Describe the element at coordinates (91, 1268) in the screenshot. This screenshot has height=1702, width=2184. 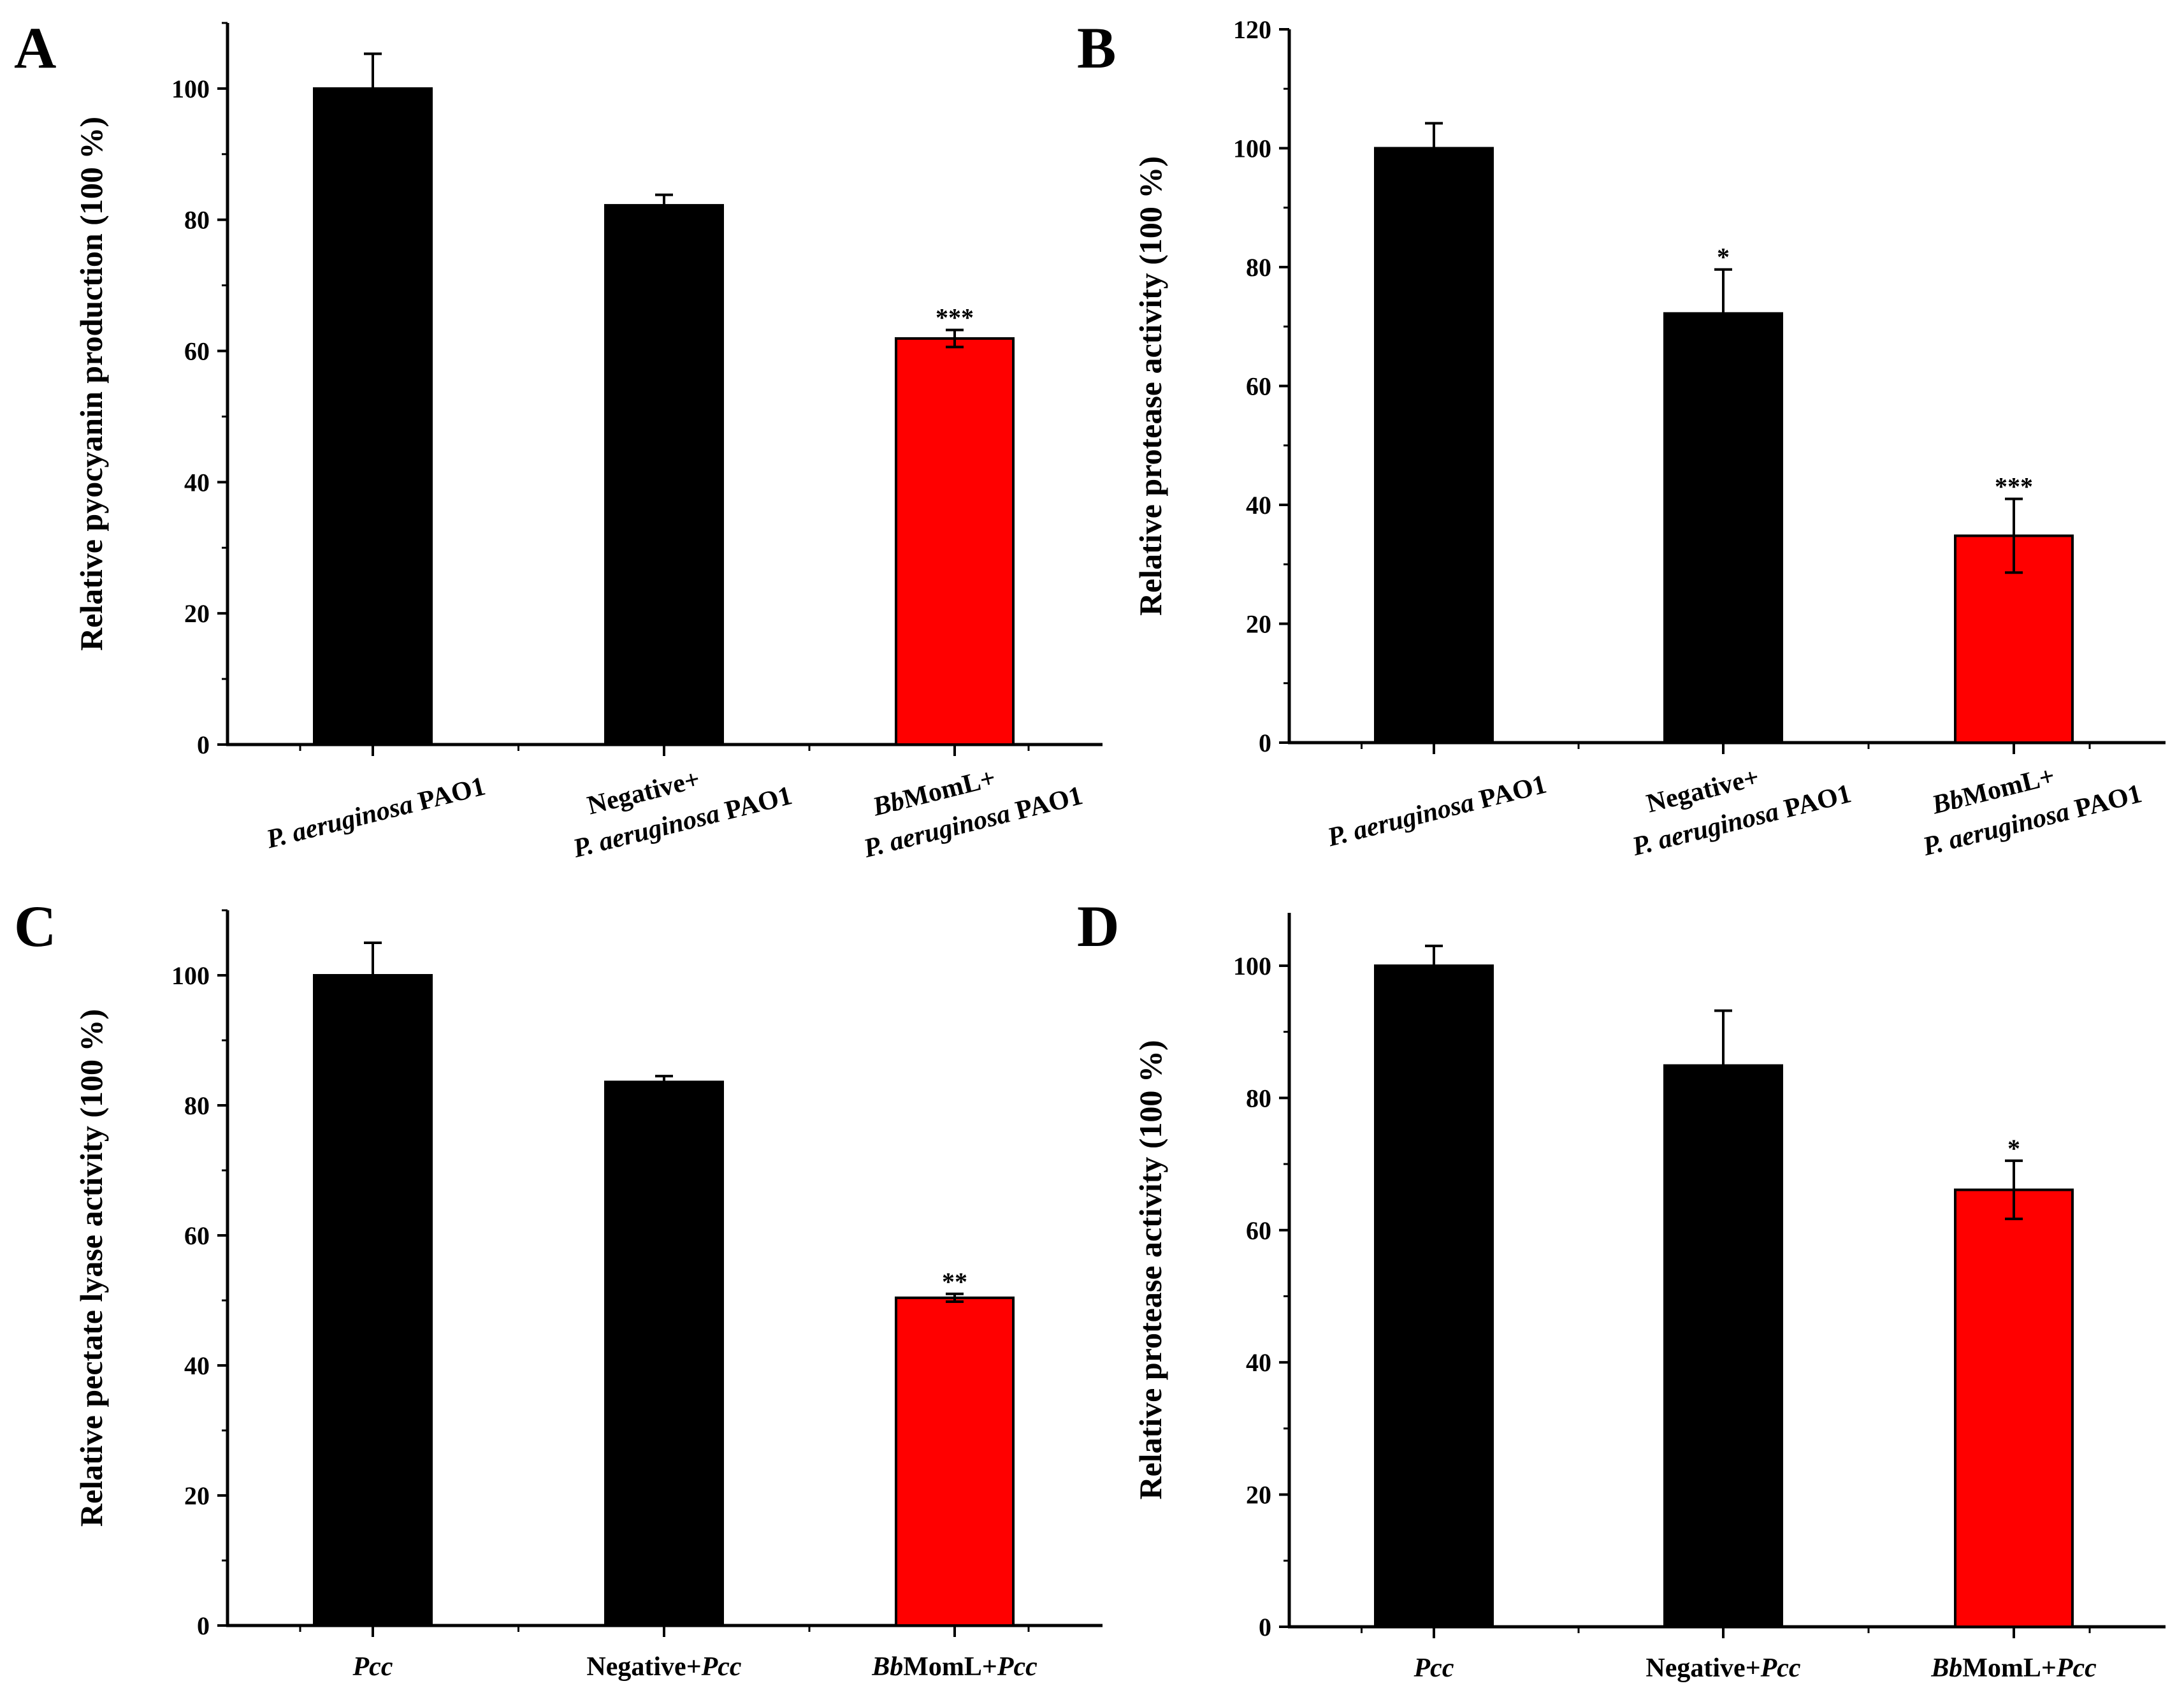
I see `y-axis-title: Relative pectate lyase activity (100 %)` at that location.